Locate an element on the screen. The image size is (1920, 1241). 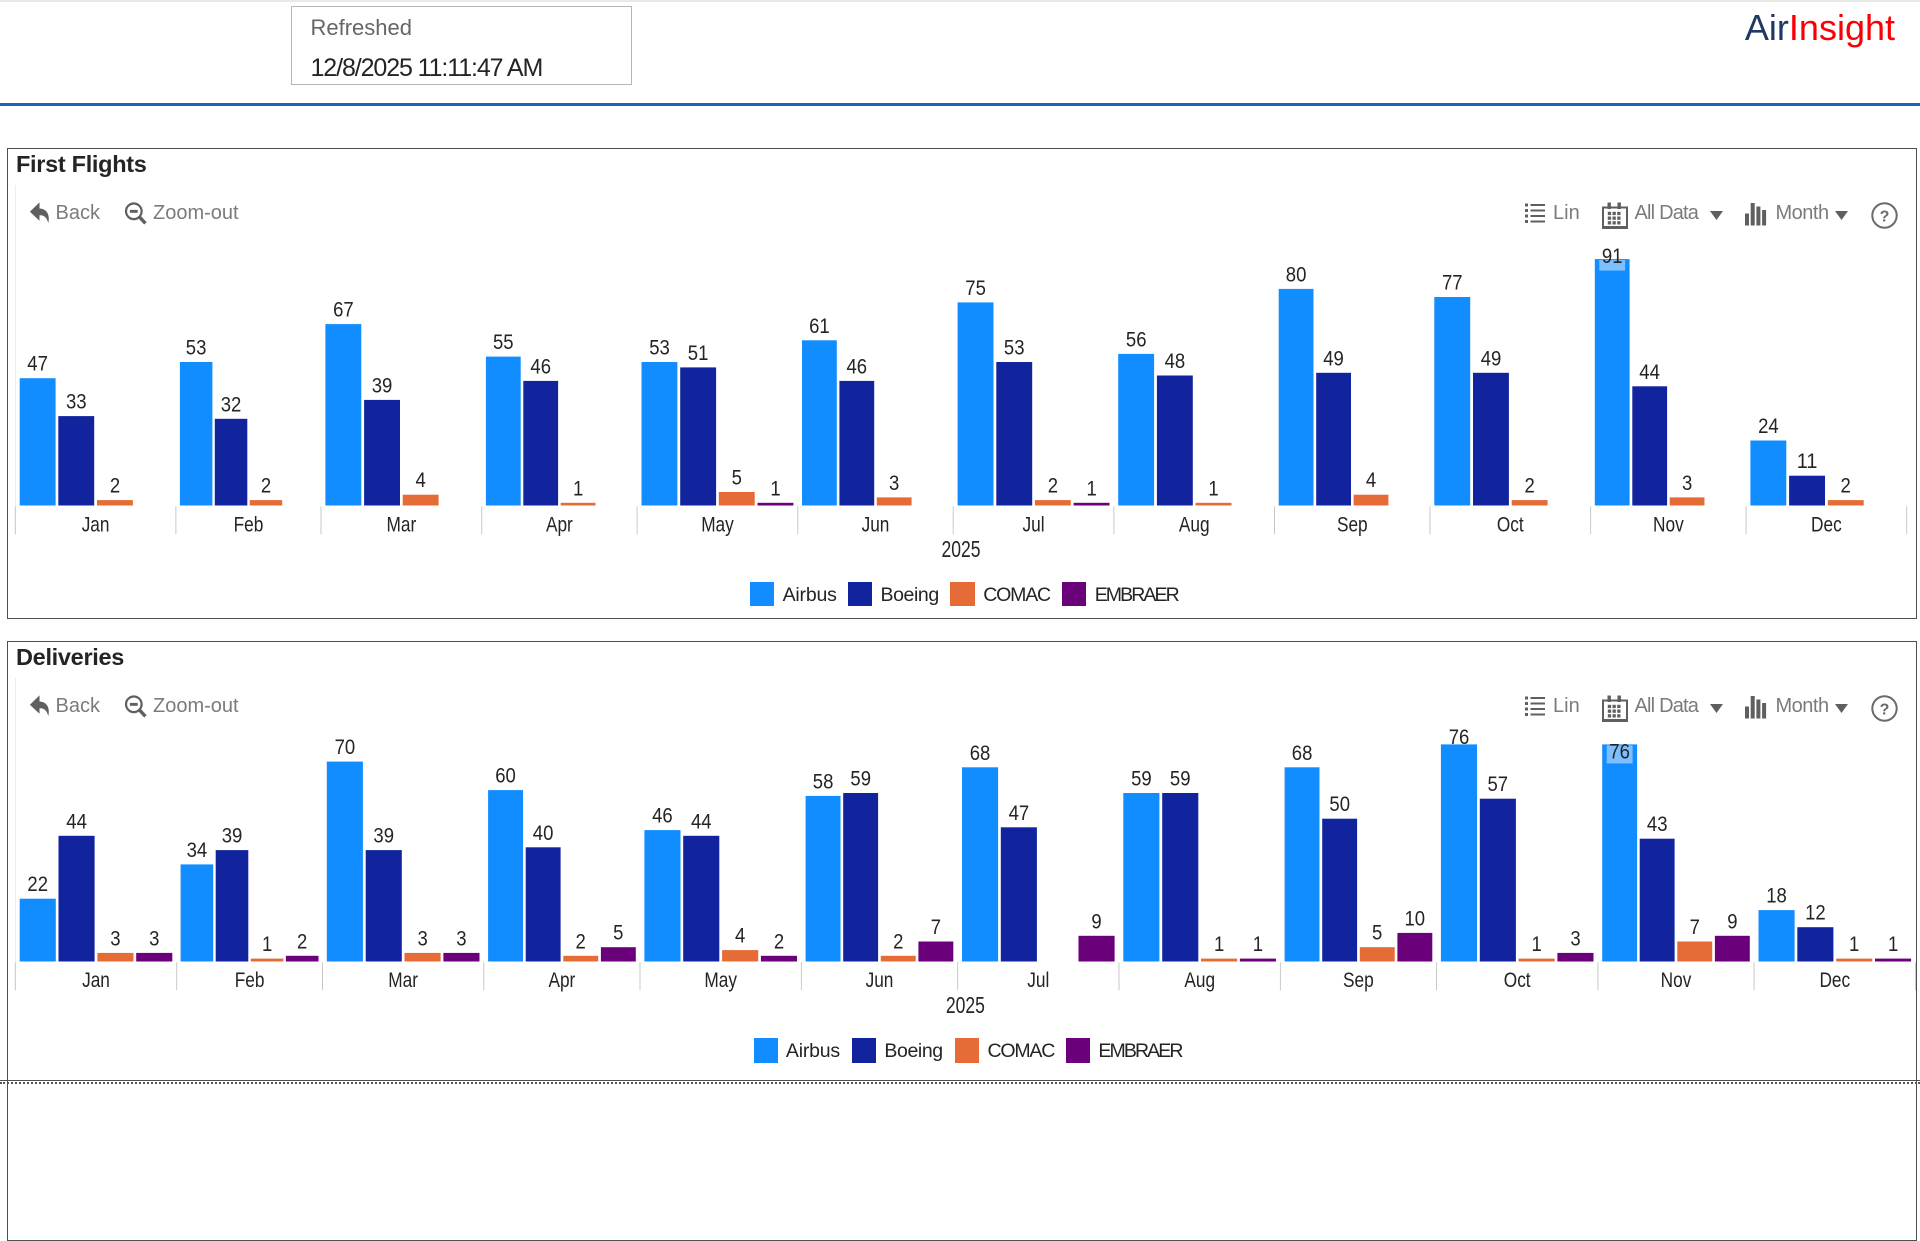
svg-text: 40 is located at coordinates (543, 833).